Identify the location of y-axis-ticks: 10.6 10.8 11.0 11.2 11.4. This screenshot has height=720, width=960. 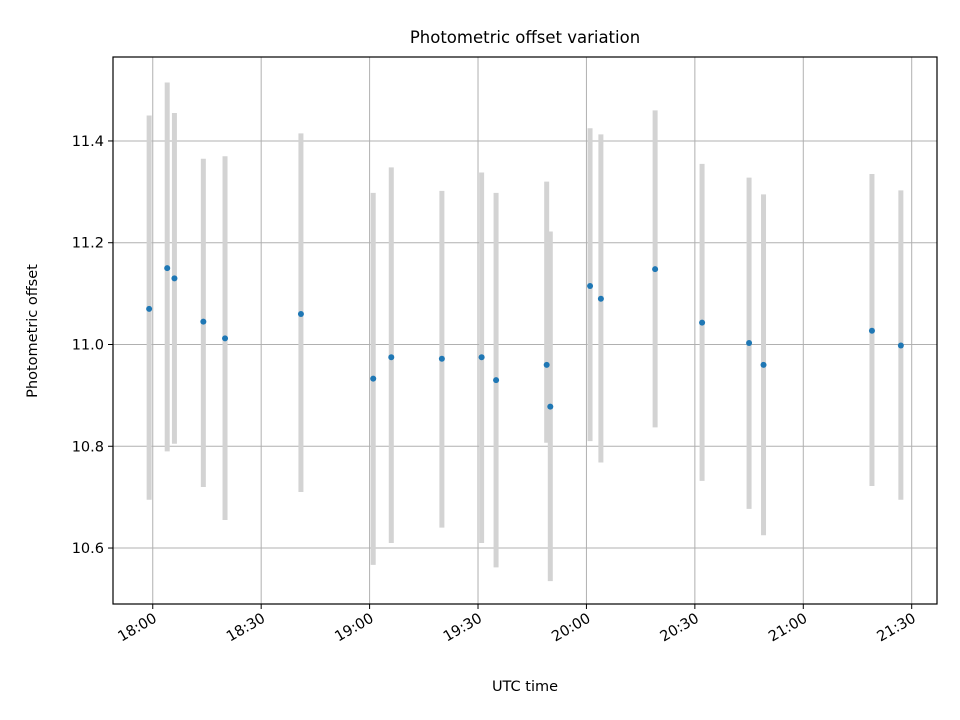
(92, 345).